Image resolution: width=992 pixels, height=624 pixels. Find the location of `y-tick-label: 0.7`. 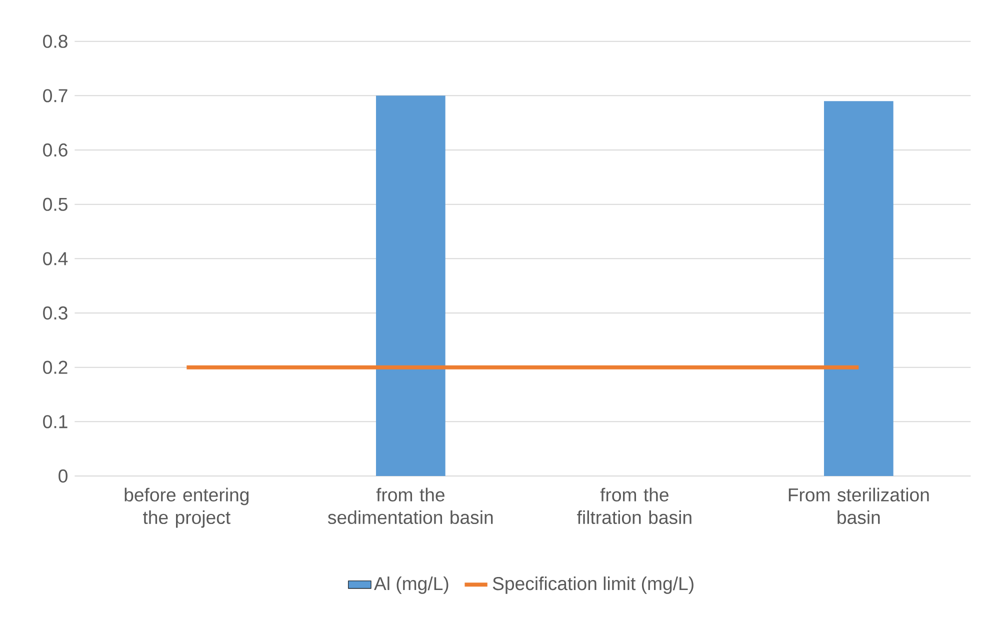

y-tick-label: 0.7 is located at coordinates (55, 95).